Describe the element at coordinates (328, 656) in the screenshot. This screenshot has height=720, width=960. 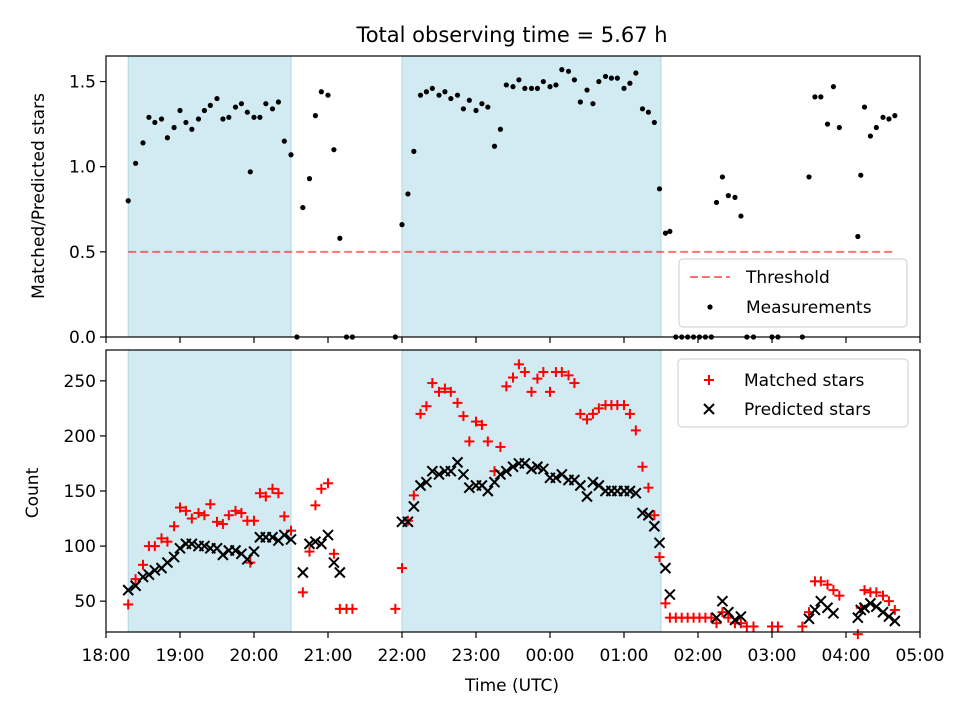
I see `x-tick-label: 21:00` at that location.